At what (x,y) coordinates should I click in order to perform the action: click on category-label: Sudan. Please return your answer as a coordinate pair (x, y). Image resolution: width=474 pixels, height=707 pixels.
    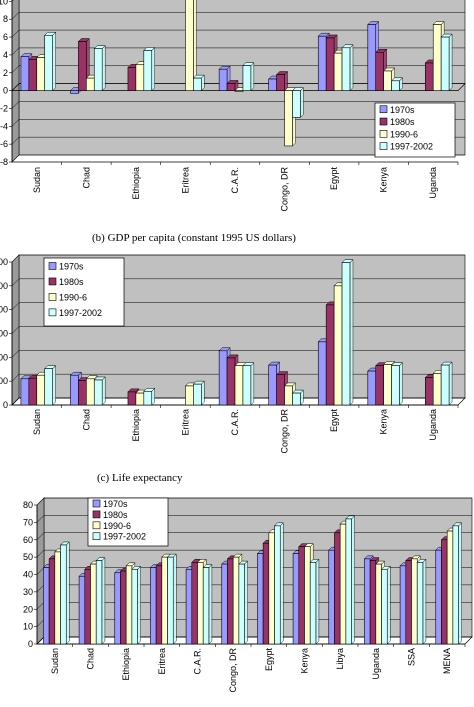
    Looking at the image, I should click on (37, 180).